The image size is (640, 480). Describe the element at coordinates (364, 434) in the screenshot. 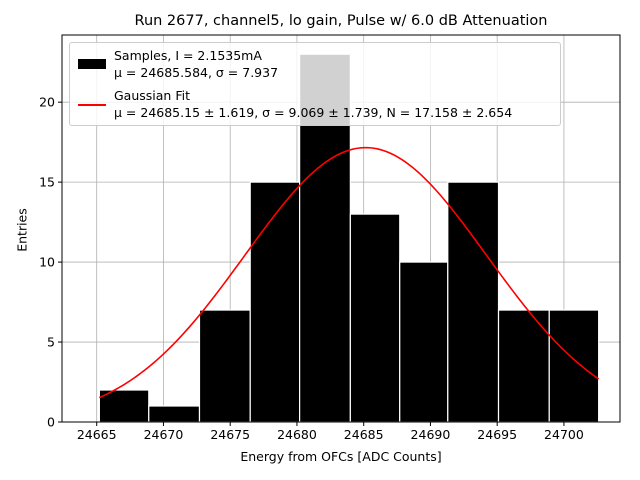

I see `x-tick-label: 24685` at that location.